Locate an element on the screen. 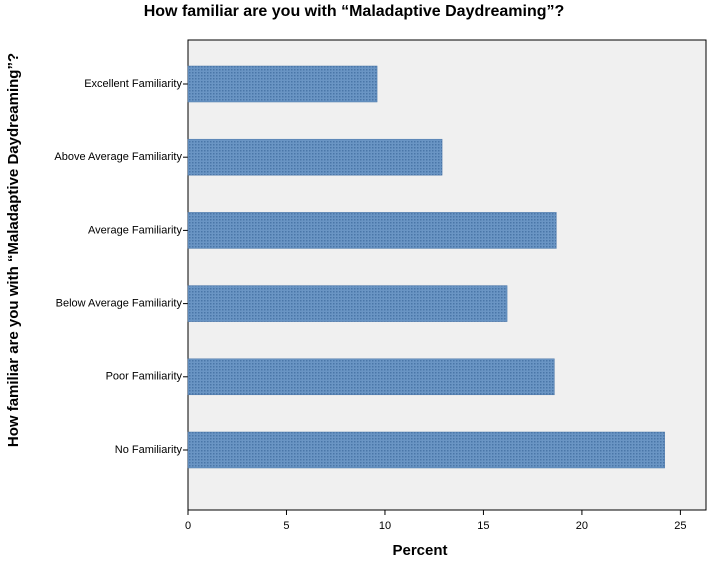 The height and width of the screenshot is (563, 709). y-tick-label: No Familiarity is located at coordinates (149, 450).